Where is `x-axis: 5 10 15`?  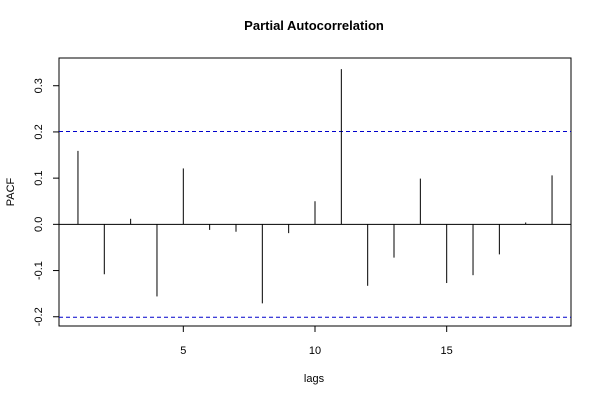 x-axis: 5 10 15 is located at coordinates (316, 341).